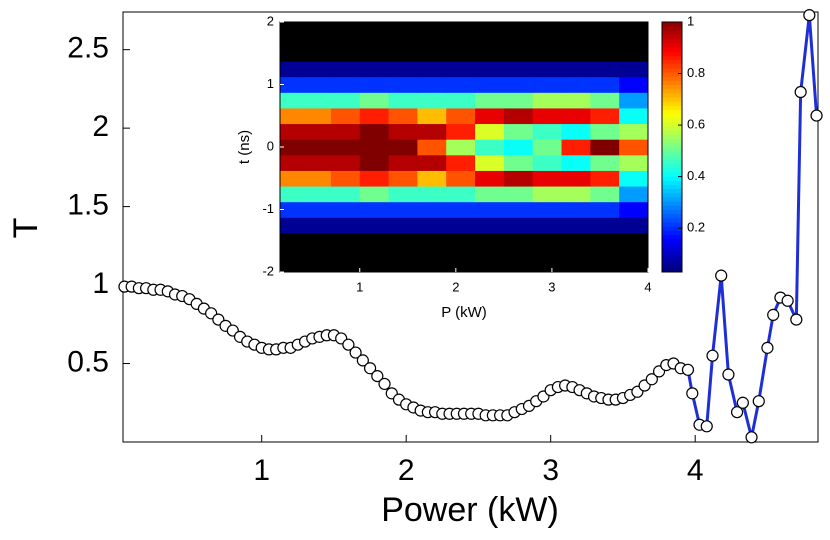 The height and width of the screenshot is (540, 830). What do you see at coordinates (100, 283) in the screenshot?
I see `y-tick-label: 1` at bounding box center [100, 283].